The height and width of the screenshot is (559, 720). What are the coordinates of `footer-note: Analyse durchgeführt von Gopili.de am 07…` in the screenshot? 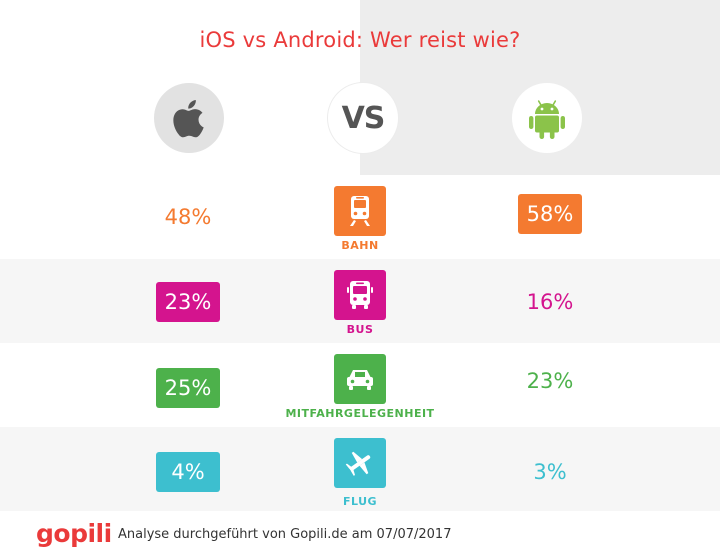 It's located at (285, 534).